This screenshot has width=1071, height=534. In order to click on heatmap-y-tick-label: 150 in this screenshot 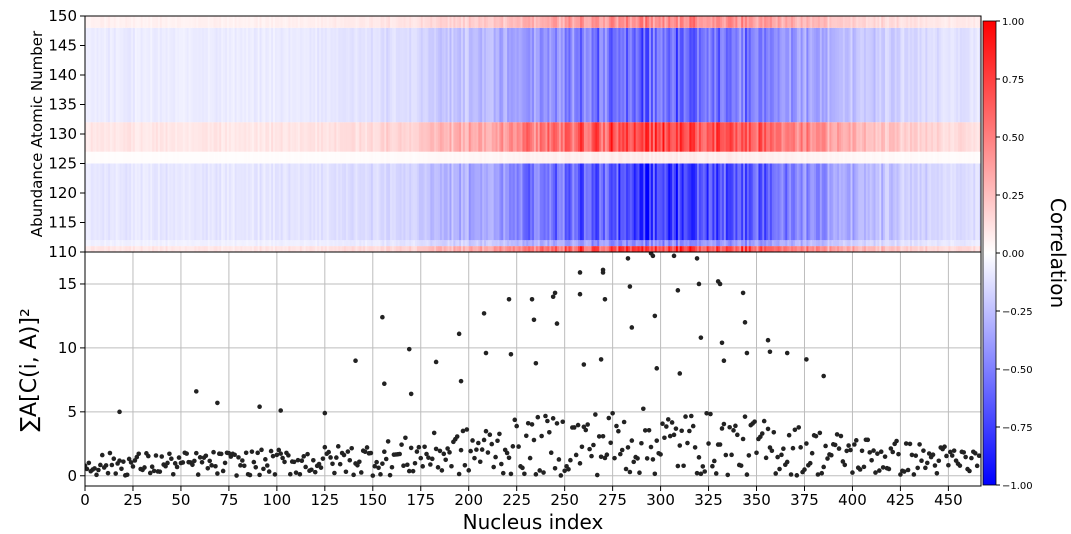, I will do `click(62, 16)`.